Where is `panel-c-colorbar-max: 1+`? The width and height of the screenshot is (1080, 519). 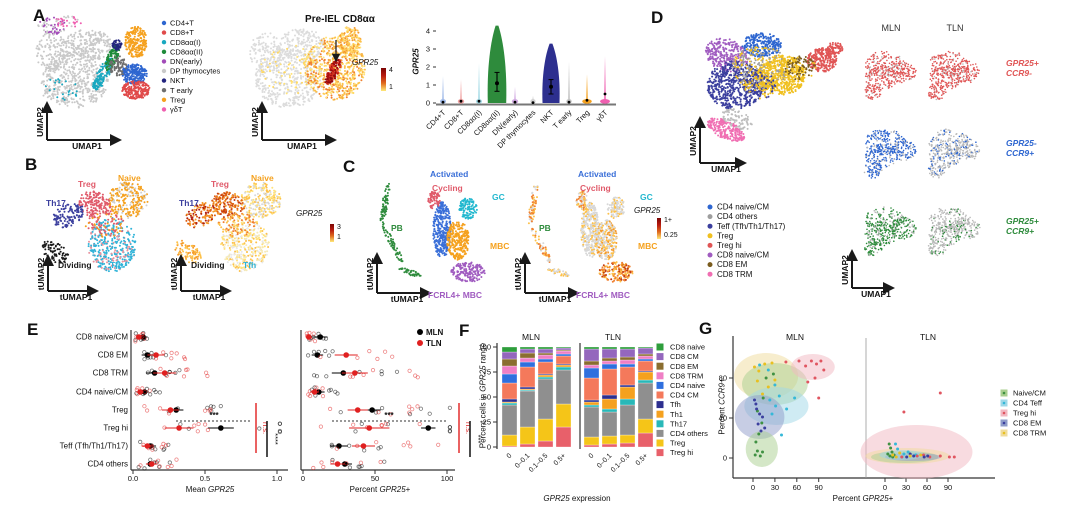 panel-c-colorbar-max: 1+ is located at coordinates (668, 220).